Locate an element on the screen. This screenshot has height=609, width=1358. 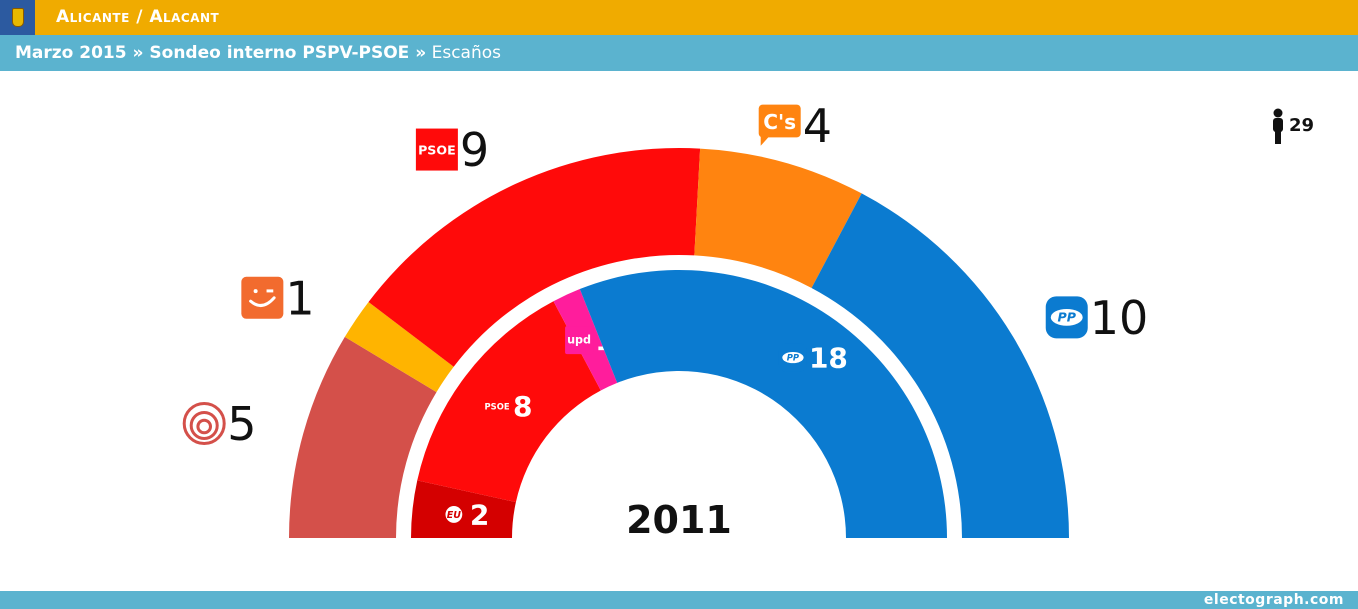
compromis-logo-icon is located at coordinates (204, 423).